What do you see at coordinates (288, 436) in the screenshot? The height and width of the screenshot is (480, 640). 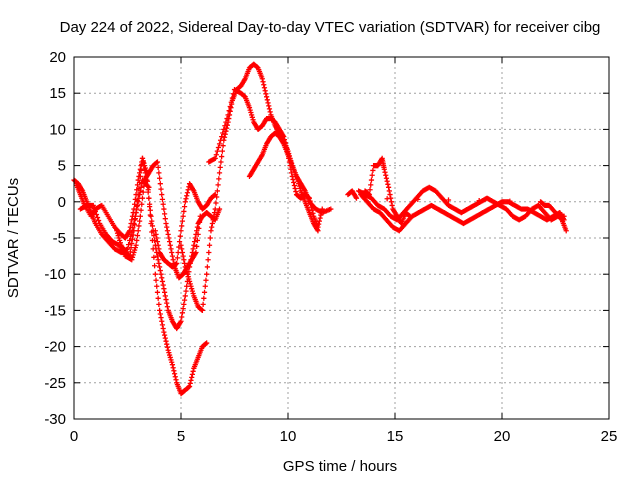 I see `x-tick-label: 10` at bounding box center [288, 436].